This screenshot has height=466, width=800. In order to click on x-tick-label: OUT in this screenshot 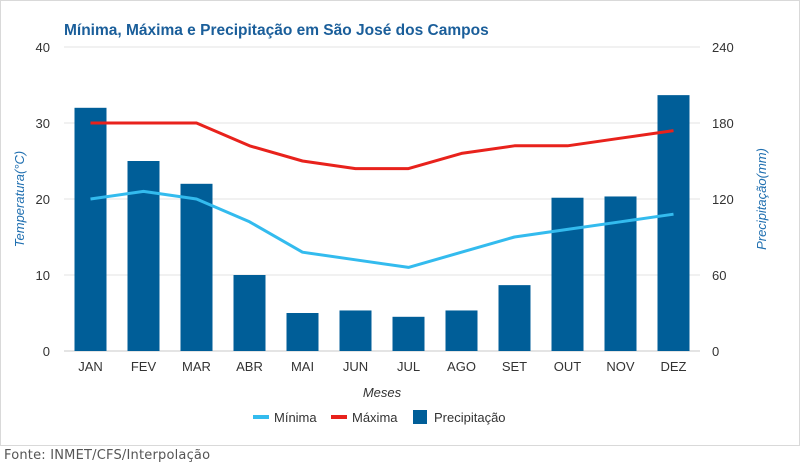, I will do `click(568, 366)`.